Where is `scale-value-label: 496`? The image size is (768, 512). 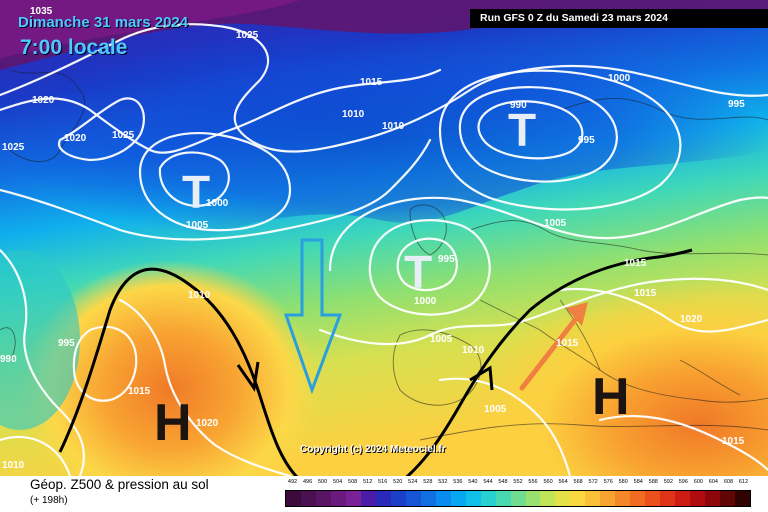 scale-value-label: 496 is located at coordinates (307, 482).